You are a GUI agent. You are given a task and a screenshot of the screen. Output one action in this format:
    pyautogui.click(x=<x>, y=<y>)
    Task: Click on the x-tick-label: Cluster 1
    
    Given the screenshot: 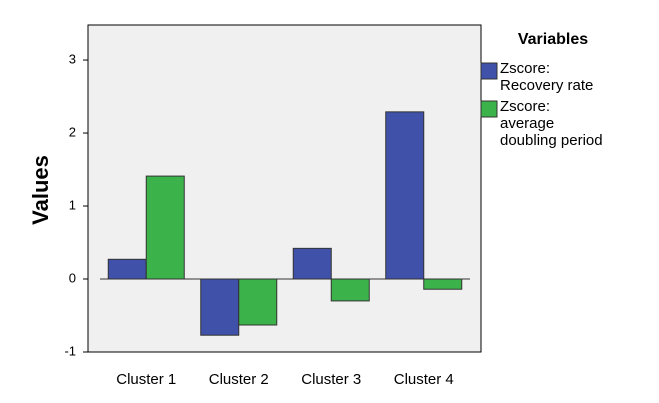 What is the action you would take?
    pyautogui.click(x=146, y=379)
    